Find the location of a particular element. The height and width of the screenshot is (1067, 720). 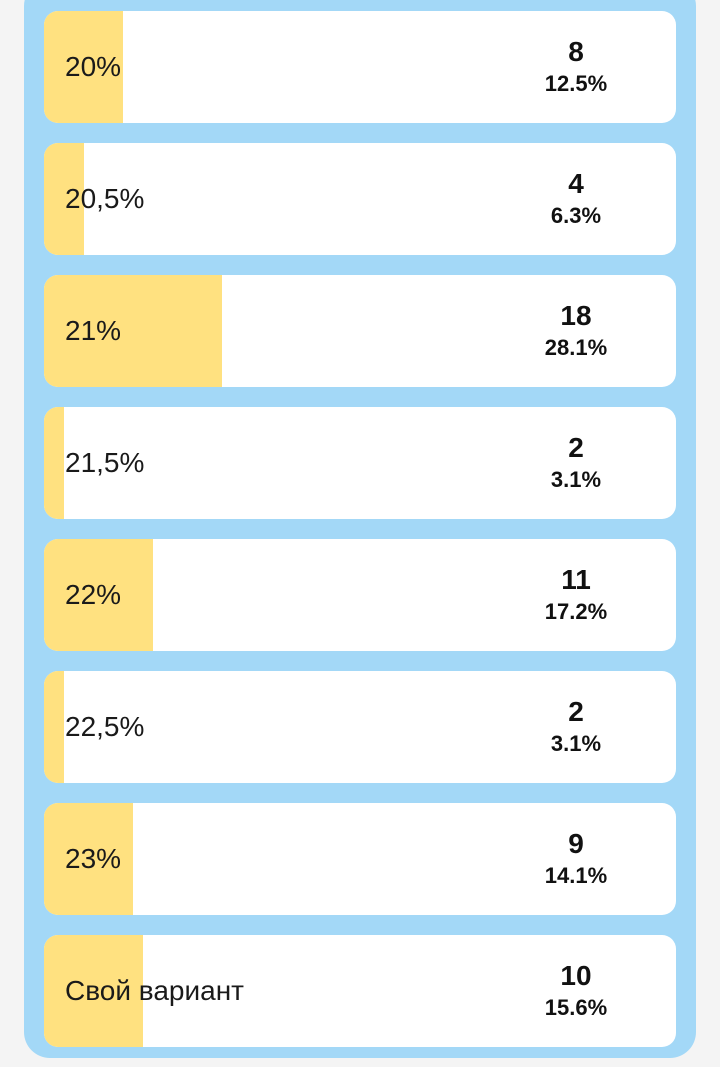

option-label: Свой вариант is located at coordinates (154, 990).